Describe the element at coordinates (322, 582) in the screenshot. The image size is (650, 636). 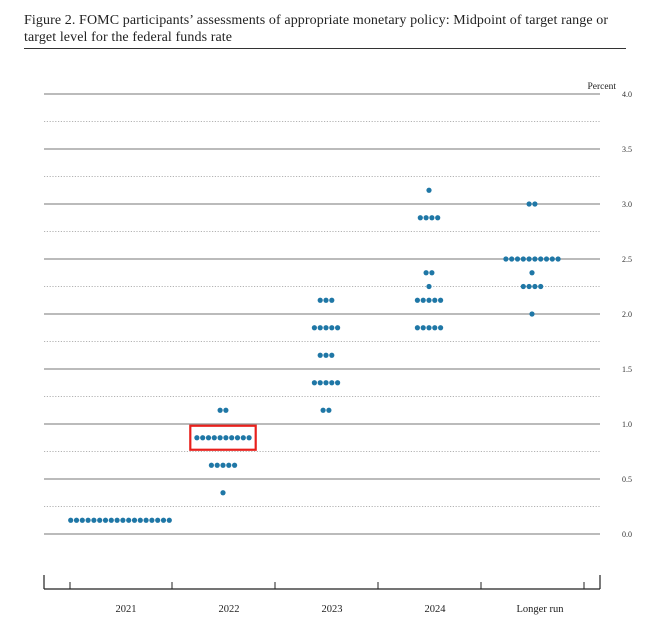
I see `x-axis` at that location.